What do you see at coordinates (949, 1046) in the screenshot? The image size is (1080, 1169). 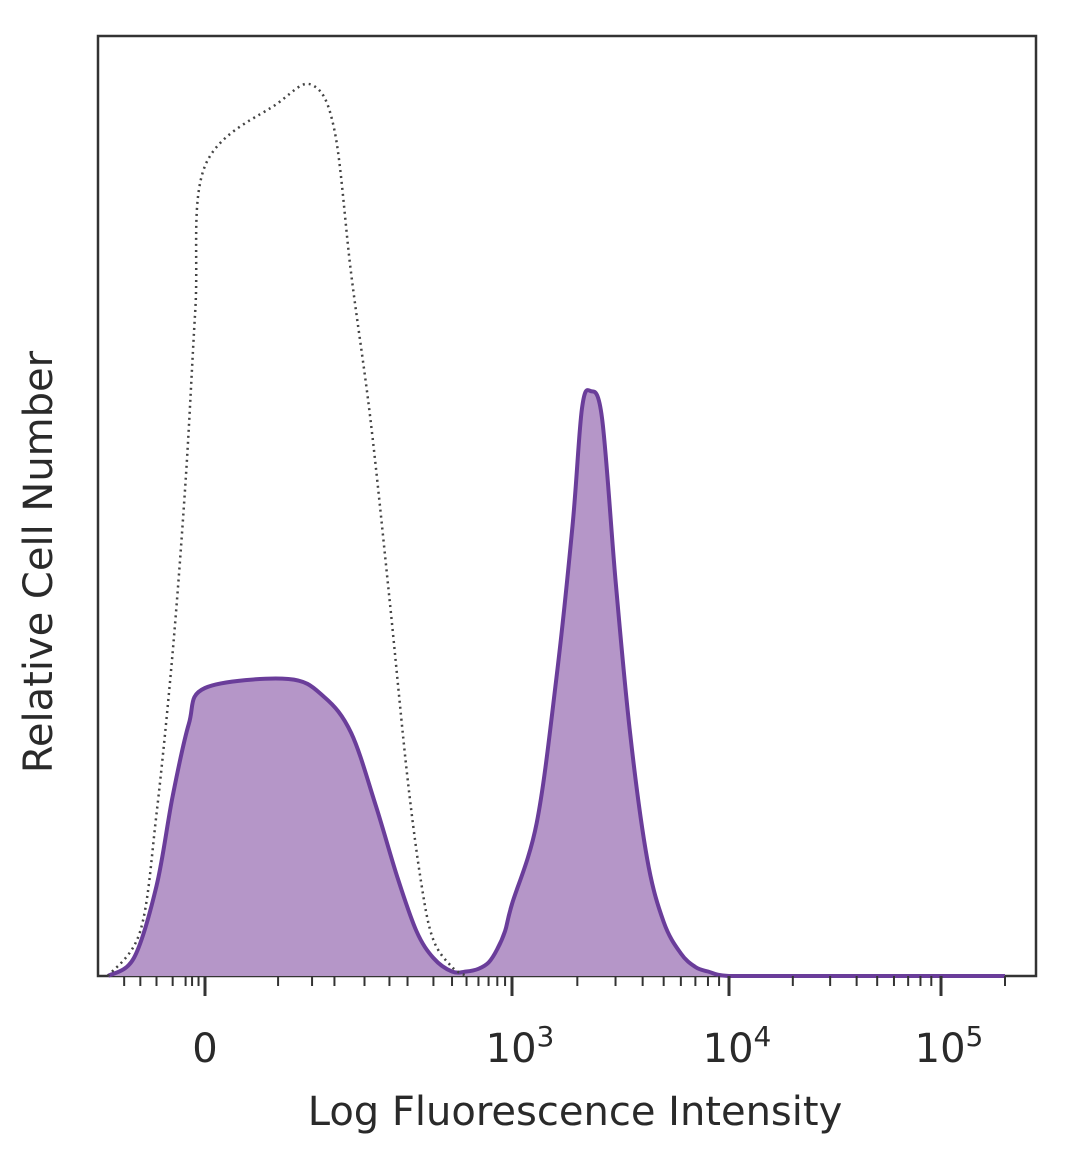 I see `x-tick-label: 105` at bounding box center [949, 1046].